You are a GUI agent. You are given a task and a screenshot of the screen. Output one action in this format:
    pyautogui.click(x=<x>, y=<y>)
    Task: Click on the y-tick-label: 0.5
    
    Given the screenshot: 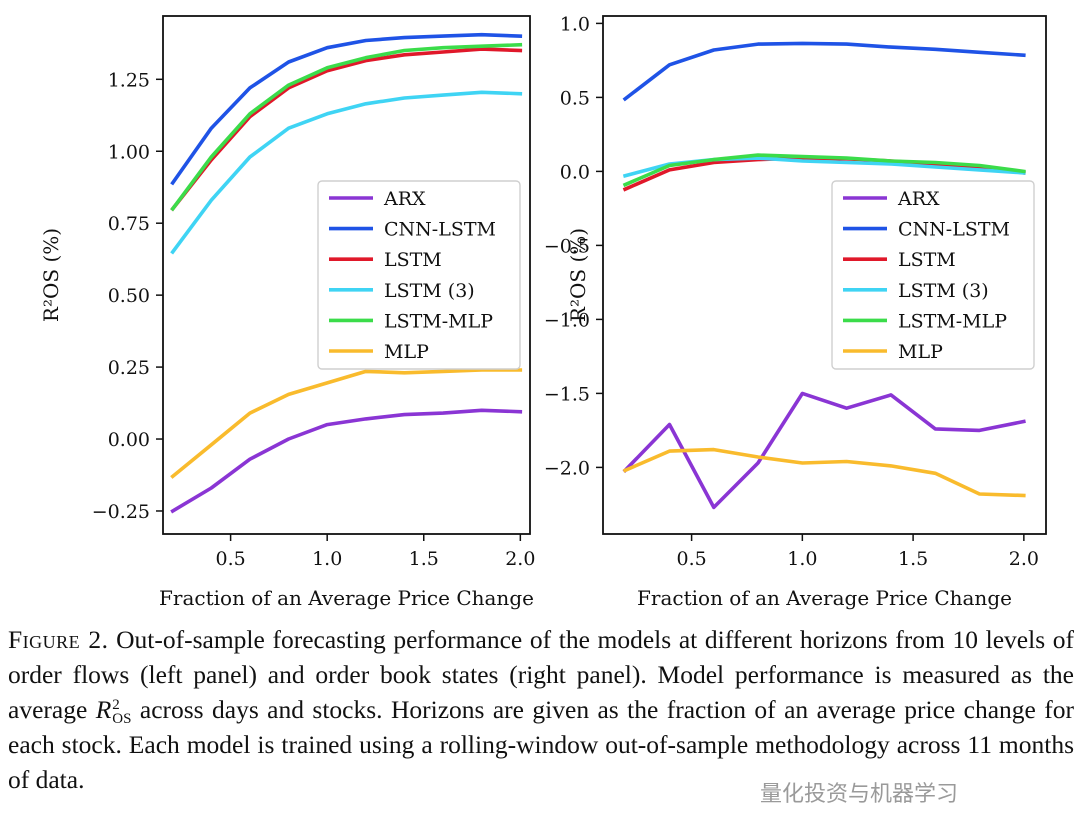 What is the action you would take?
    pyautogui.click(x=575, y=98)
    